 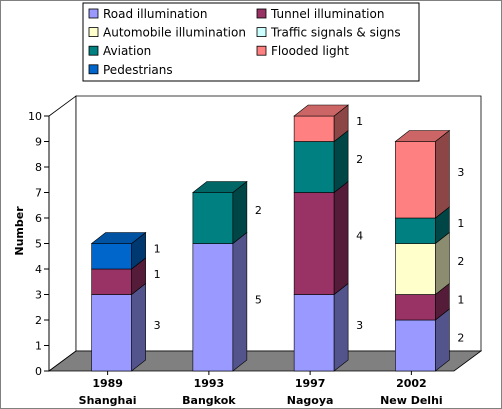 I want to click on legend-label: Tunnel illumination, so click(x=327, y=14).